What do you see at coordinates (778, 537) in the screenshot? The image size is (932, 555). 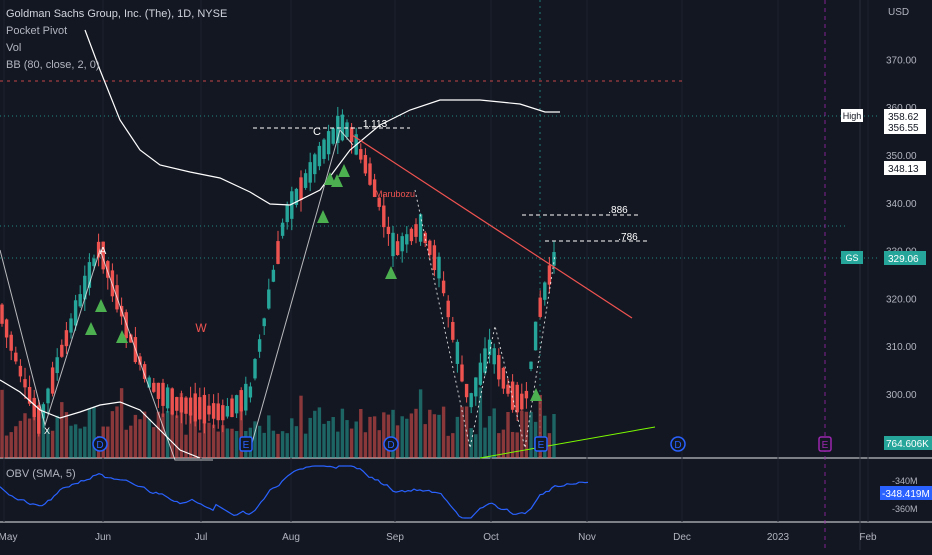 I see `time-axis-label: 2023` at bounding box center [778, 537].